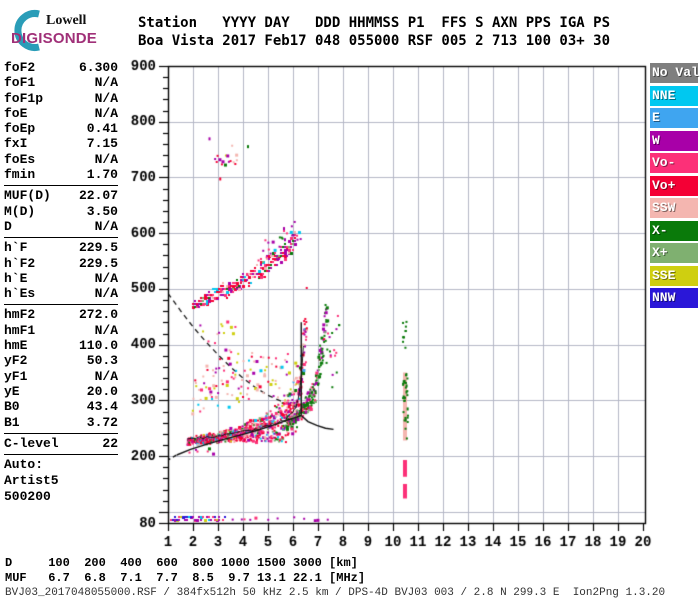 This screenshot has height=600, width=700. I want to click on param-value: 0.41, so click(102, 129).